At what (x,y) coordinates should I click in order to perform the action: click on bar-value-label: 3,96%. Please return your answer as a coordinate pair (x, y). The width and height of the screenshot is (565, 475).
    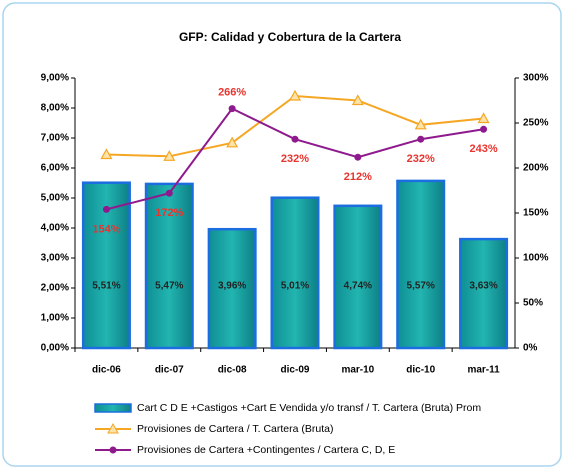
    Looking at the image, I should click on (232, 286).